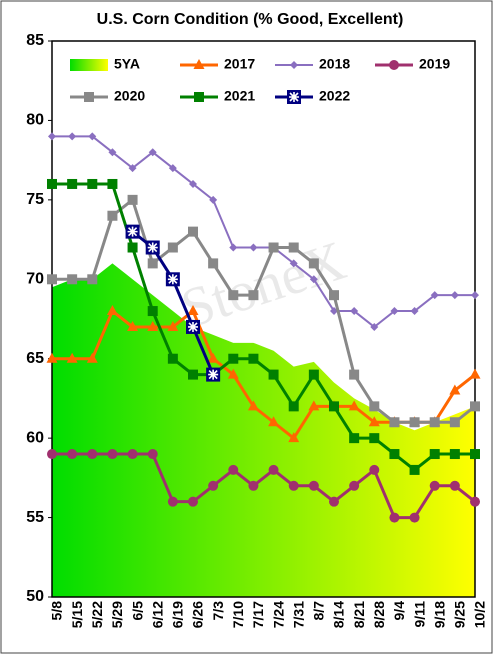  I want to click on x-tick-label: 6/19, so click(178, 614).